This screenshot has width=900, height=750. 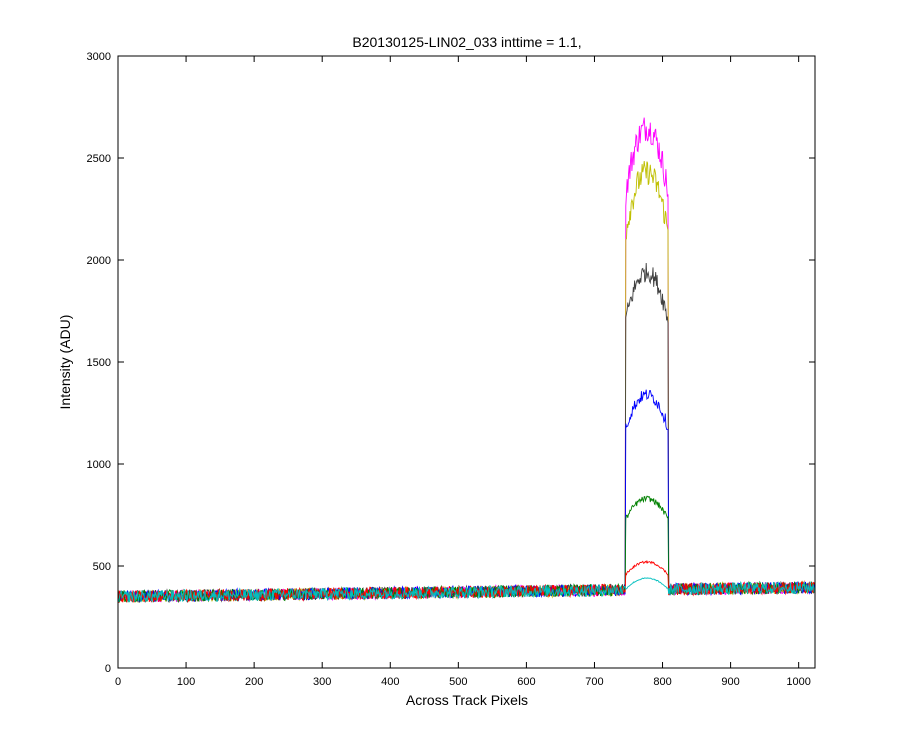 I want to click on y-tick-label: 2000, so click(x=99, y=261).